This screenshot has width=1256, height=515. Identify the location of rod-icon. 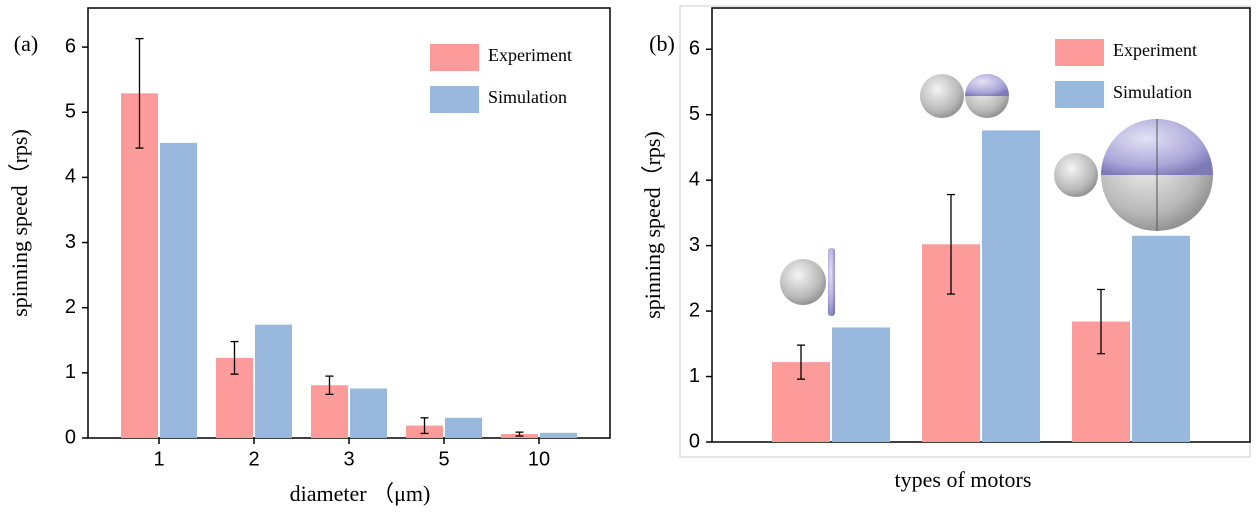
(831, 282).